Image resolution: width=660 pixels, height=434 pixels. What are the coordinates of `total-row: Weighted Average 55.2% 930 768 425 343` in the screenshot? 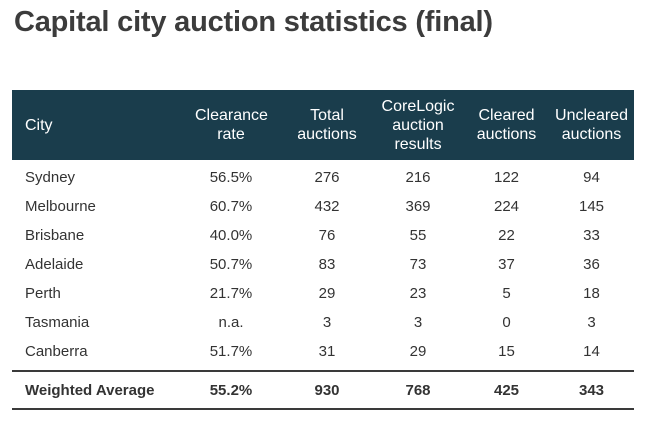 It's located at (323, 390).